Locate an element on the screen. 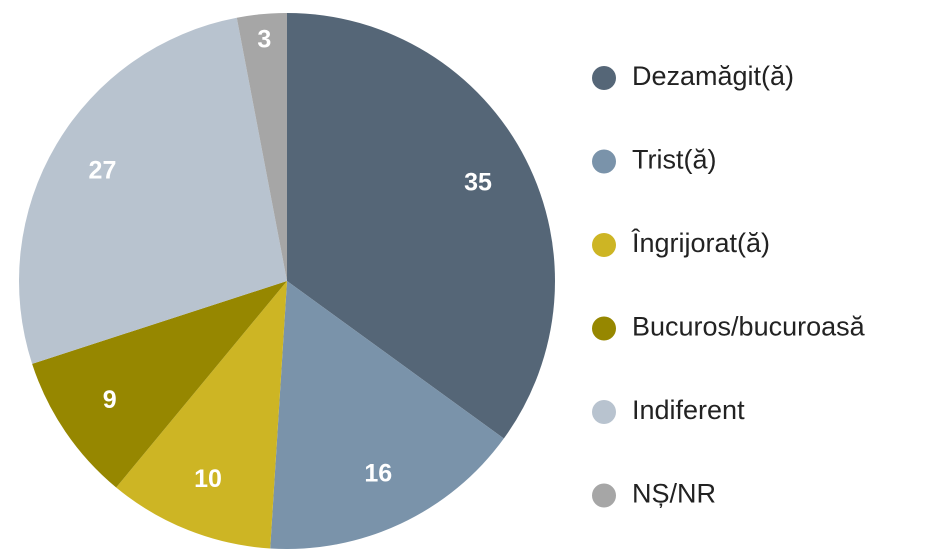  data-label: 9 is located at coordinates (110, 400).